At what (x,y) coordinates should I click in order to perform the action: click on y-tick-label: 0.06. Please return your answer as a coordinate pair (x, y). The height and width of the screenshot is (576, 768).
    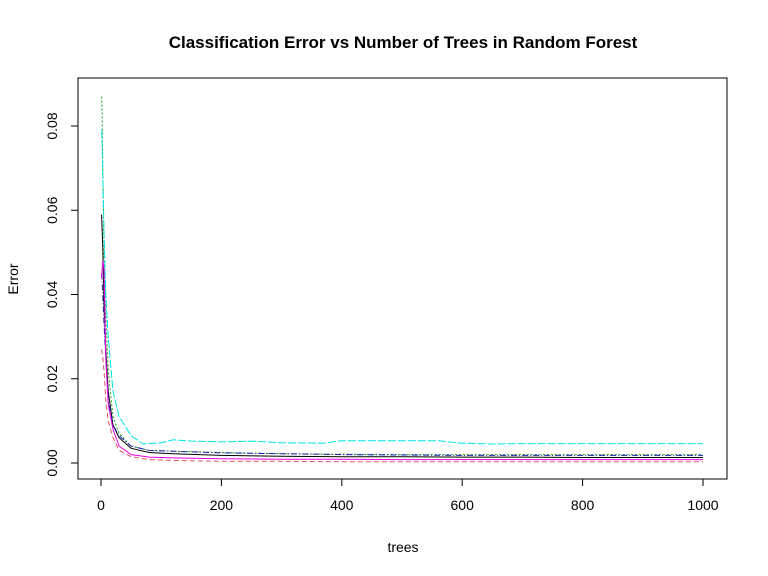
    Looking at the image, I should click on (52, 209).